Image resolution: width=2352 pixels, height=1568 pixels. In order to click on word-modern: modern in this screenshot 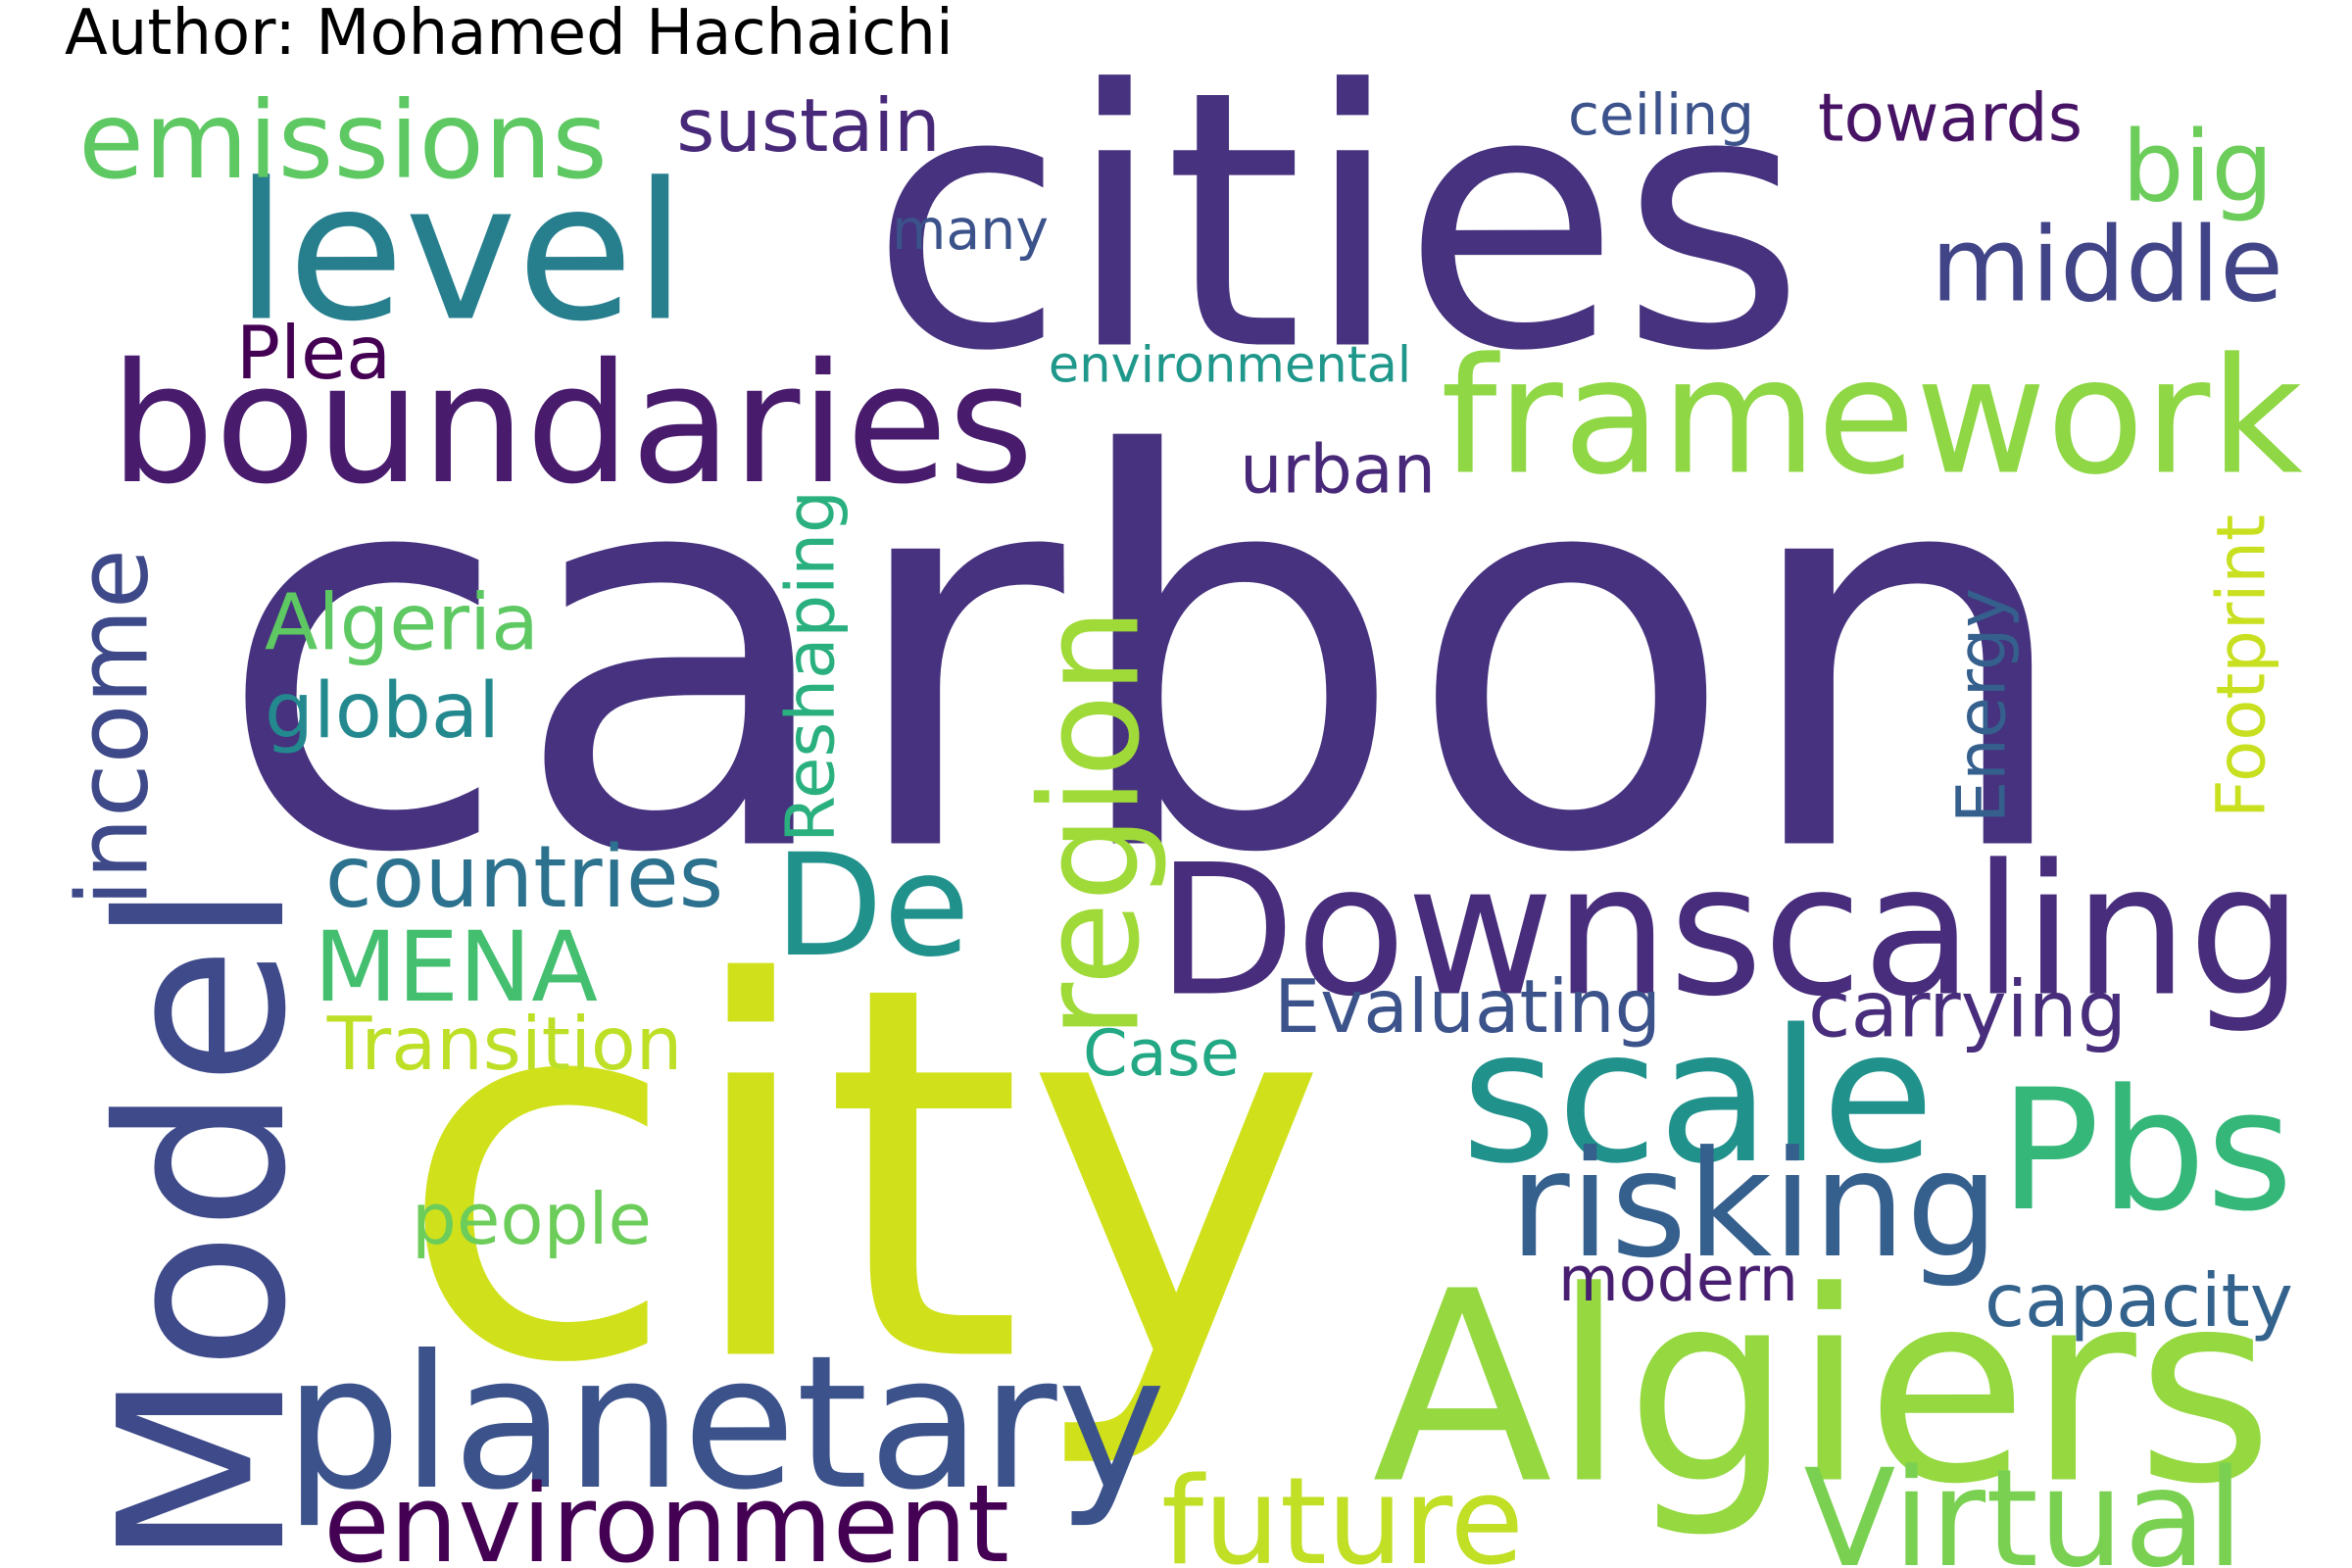, I will do `click(1678, 1279)`.